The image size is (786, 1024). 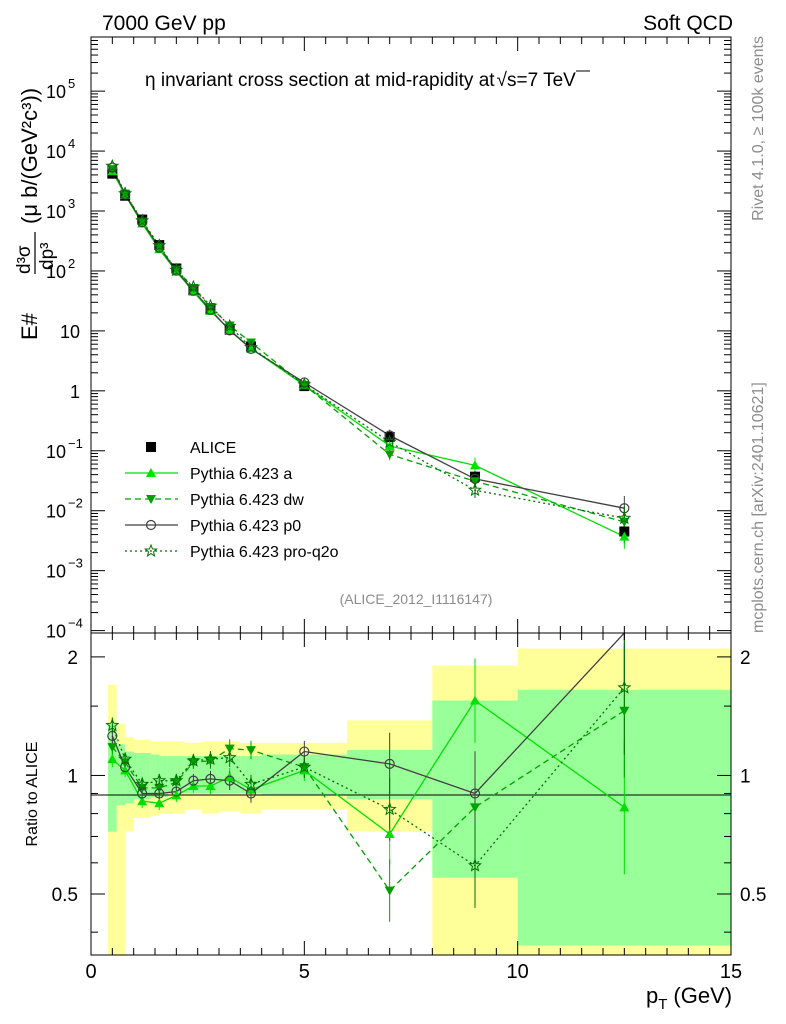 What do you see at coordinates (56, 572) in the screenshot?
I see `y-tick-label-1: 10` at bounding box center [56, 572].